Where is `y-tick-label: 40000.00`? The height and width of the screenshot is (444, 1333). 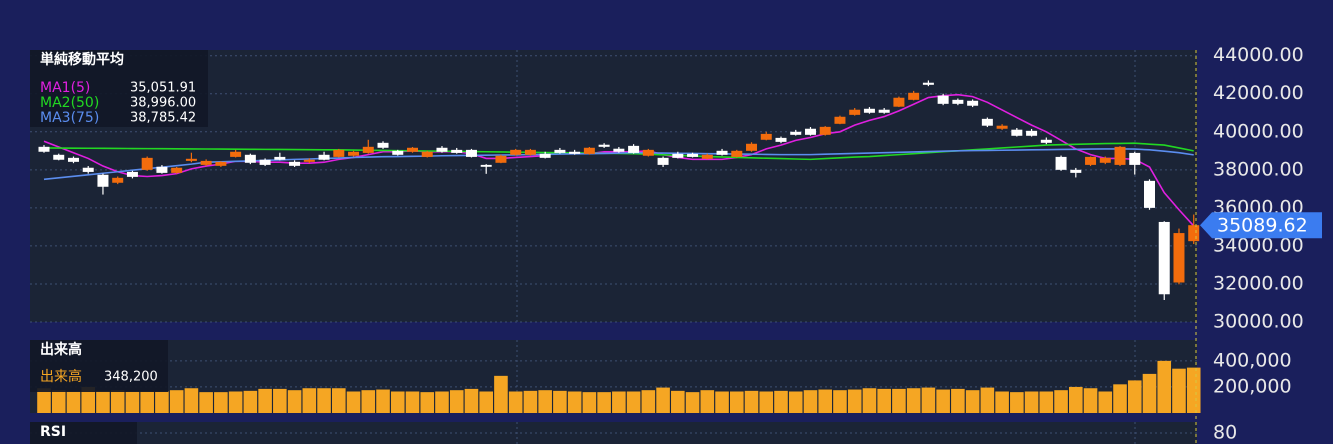 y-tick-label: 40000.00 is located at coordinates (1258, 131).